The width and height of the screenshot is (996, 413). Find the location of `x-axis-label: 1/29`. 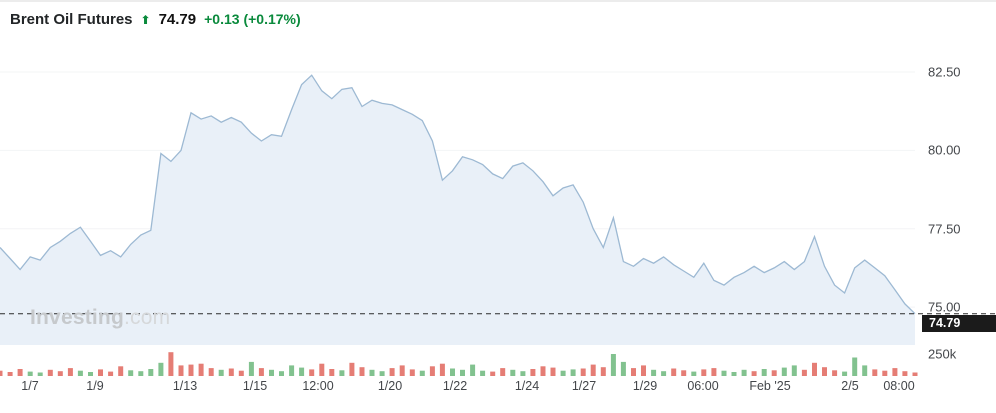

x-axis-label: 1/29 is located at coordinates (645, 386).